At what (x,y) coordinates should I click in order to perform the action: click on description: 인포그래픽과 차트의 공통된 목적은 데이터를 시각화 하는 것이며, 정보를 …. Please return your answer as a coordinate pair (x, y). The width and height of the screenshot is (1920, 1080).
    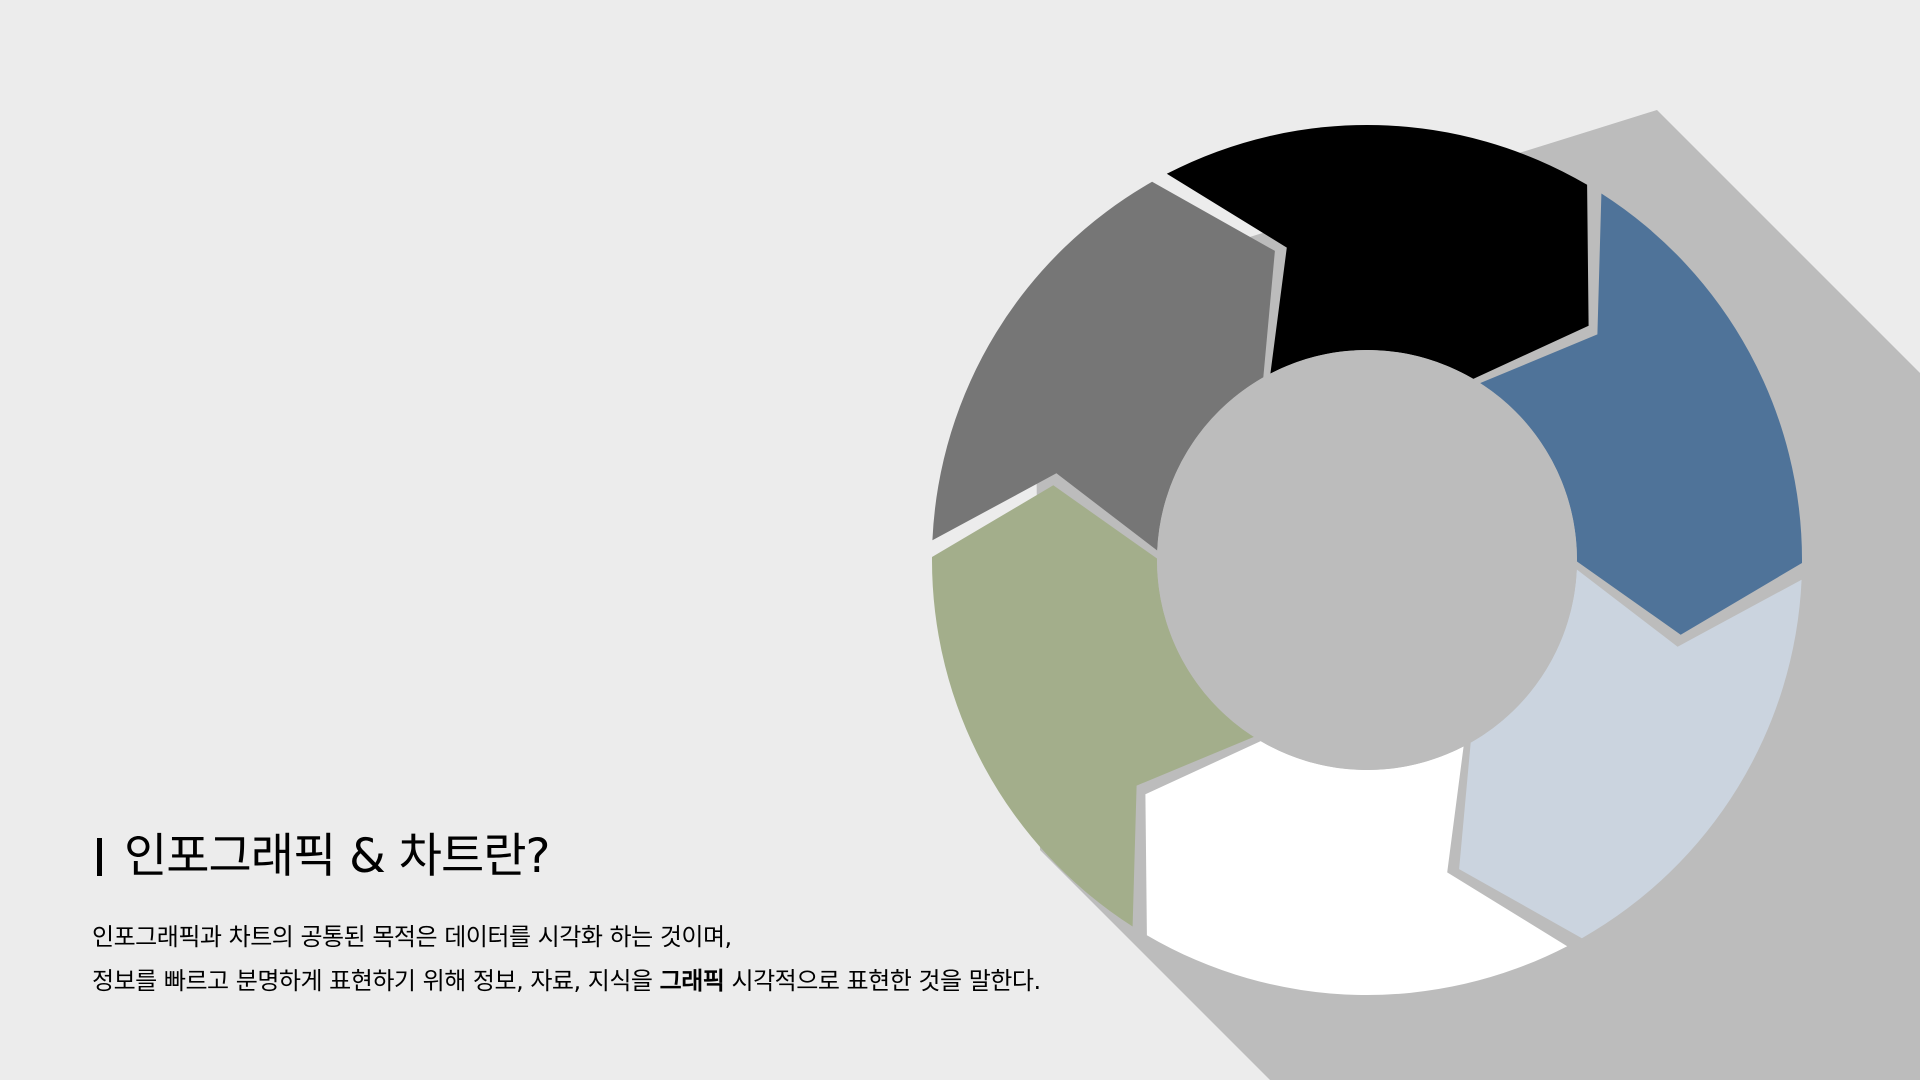
    Looking at the image, I should click on (566, 959).